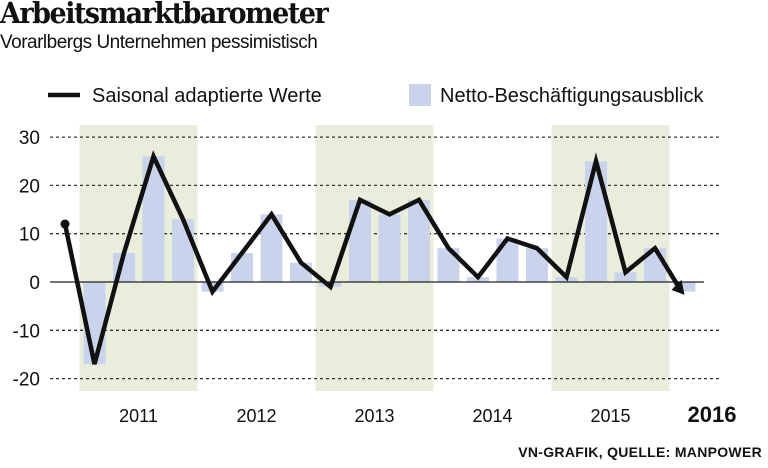 The width and height of the screenshot is (768, 468). Describe the element at coordinates (420, 95) in the screenshot. I see `legend-bar-swatch` at that location.